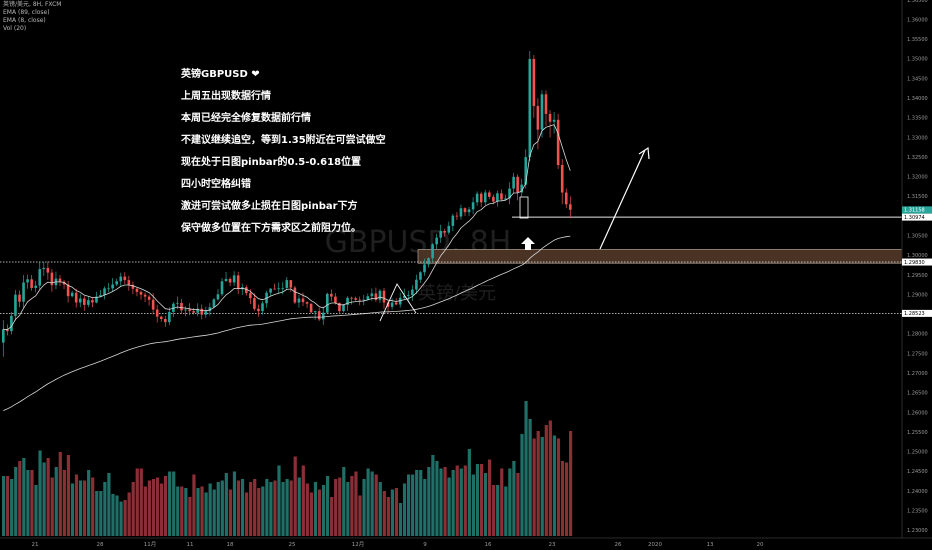 The height and width of the screenshot is (550, 932). Describe the element at coordinates (150, 544) in the screenshot. I see `x-tick-label: 11月` at that location.